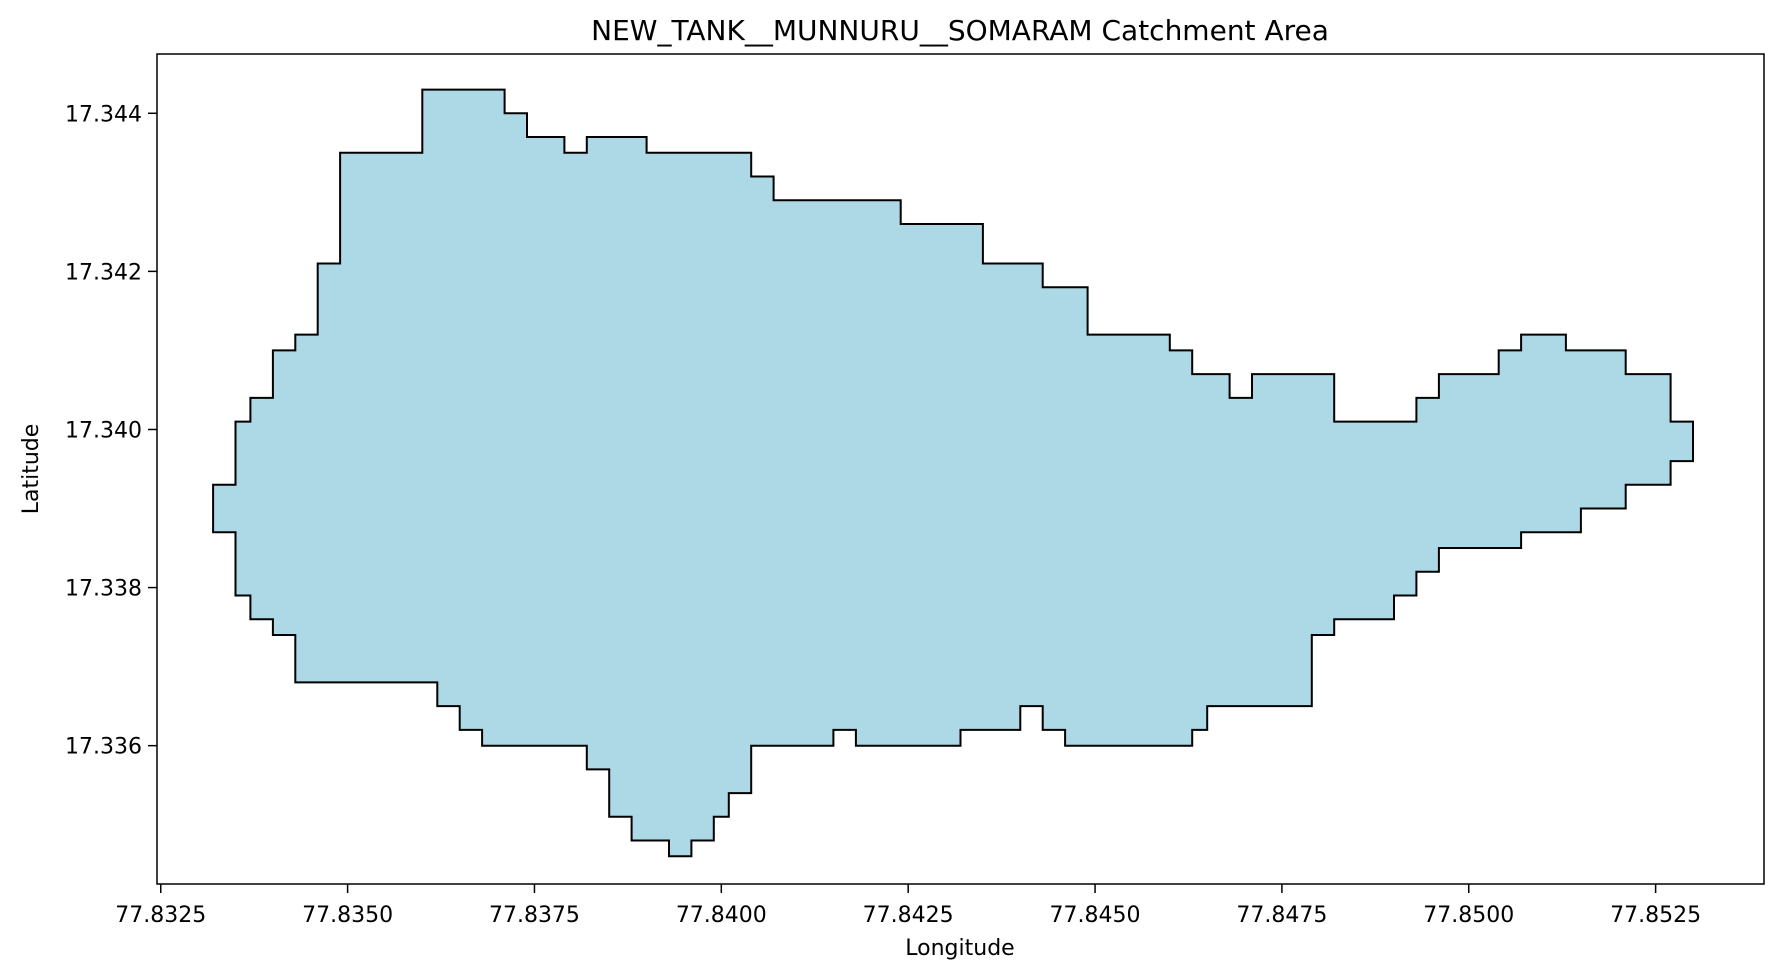  I want to click on y-tick-label: 17.340, so click(103, 430).